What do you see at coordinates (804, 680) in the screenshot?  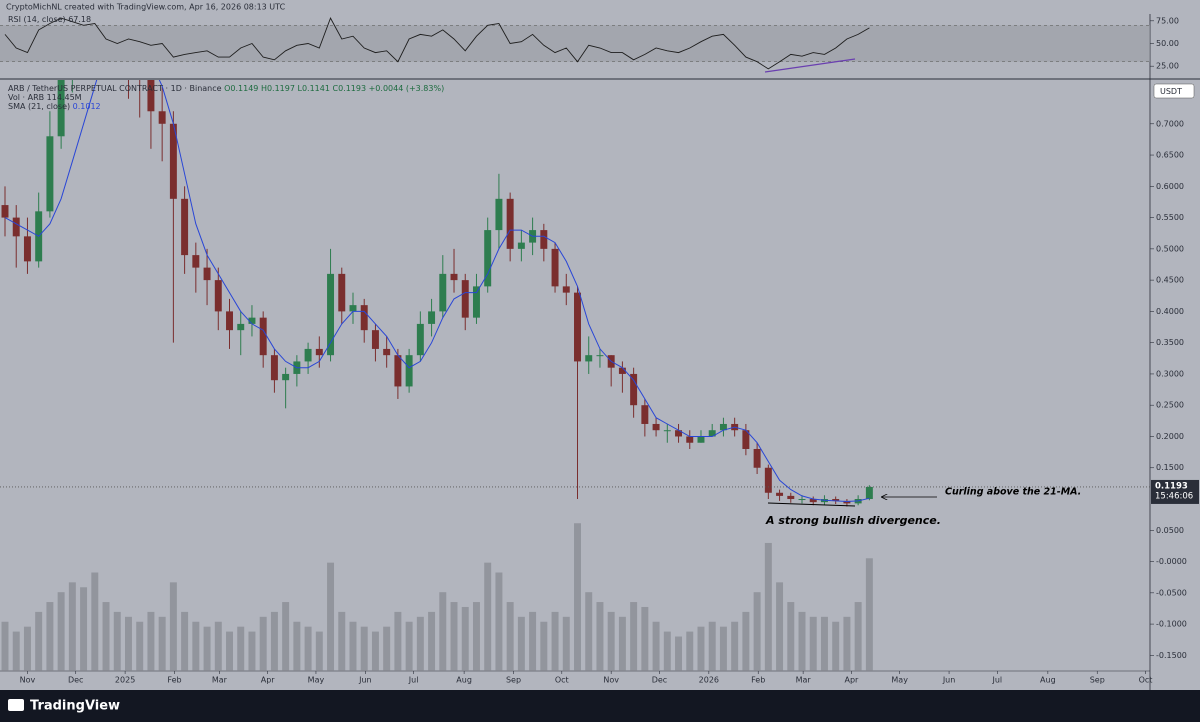 I see `x-tick-label: Mar` at bounding box center [804, 680].